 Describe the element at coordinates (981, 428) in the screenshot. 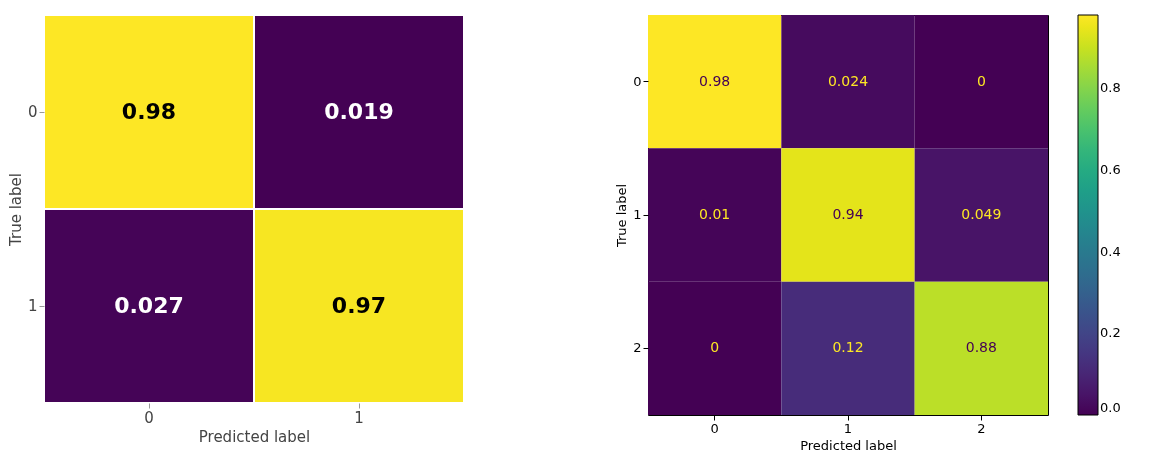

I see `x-tick-label: 2` at that location.